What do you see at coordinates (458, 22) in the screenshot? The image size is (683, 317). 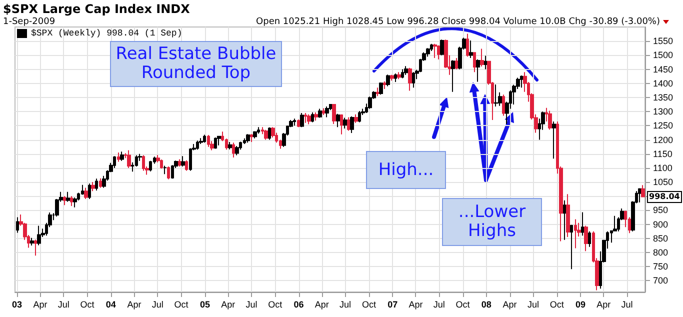 I see `text: Open 1025.21 High 1028.45 Low 996.28 Close 998.04 Volume 10.0B Chg -30.89 (-3.00%)` at bounding box center [458, 22].